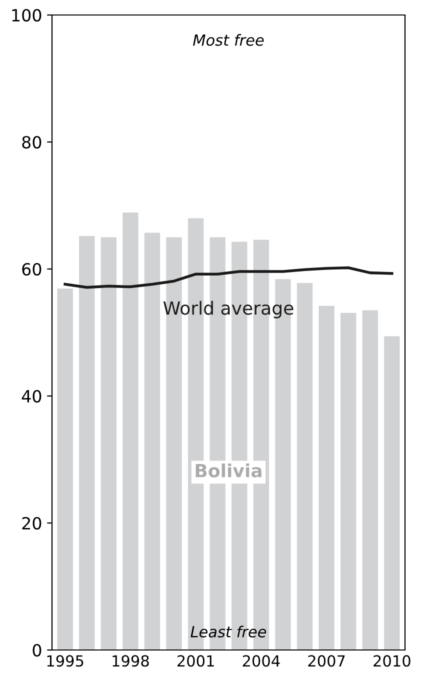 The height and width of the screenshot is (681, 421). Describe the element at coordinates (229, 277) in the screenshot. I see `line-series` at that location.